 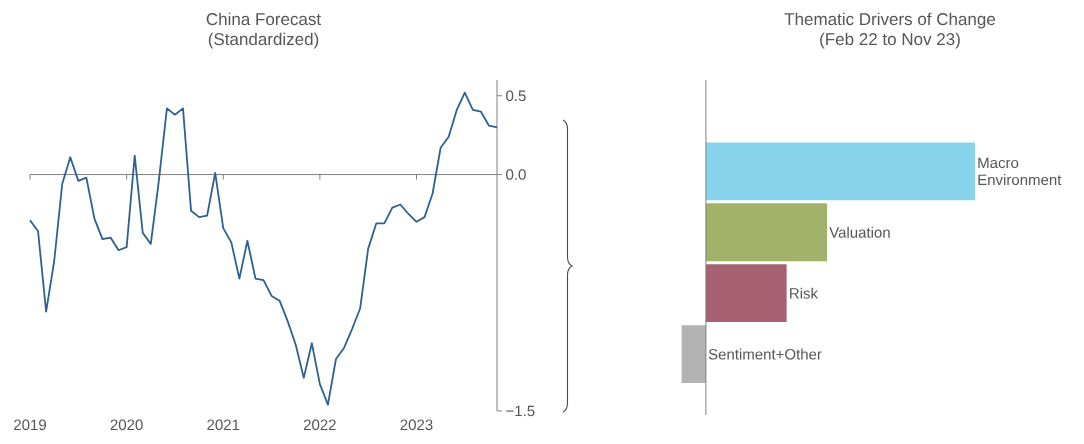 I want to click on y-tick-label: −1.5, so click(x=520, y=411).